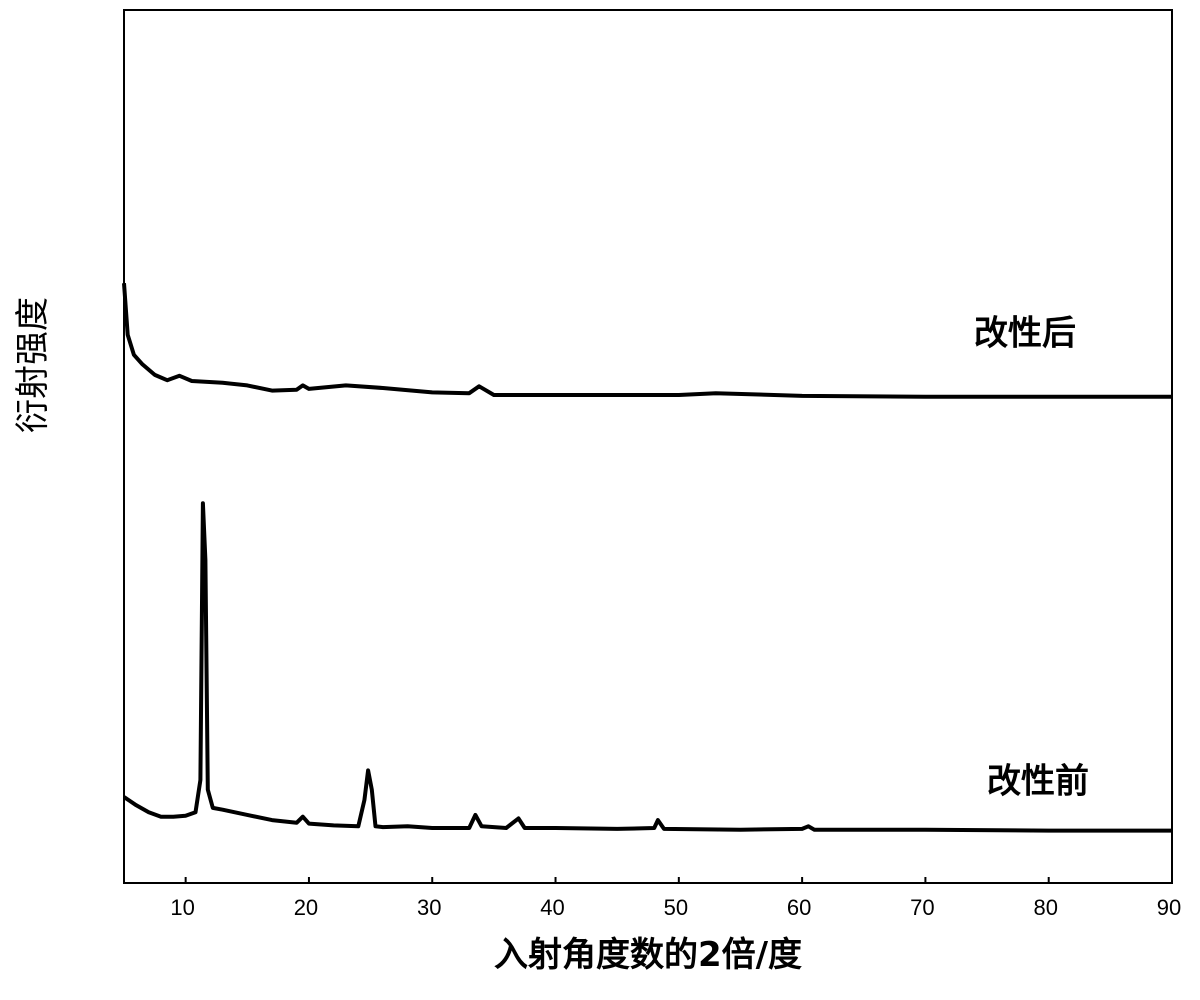 The image size is (1200, 1000). What do you see at coordinates (182, 907) in the screenshot?
I see `x-tick-label: 10` at bounding box center [182, 907].